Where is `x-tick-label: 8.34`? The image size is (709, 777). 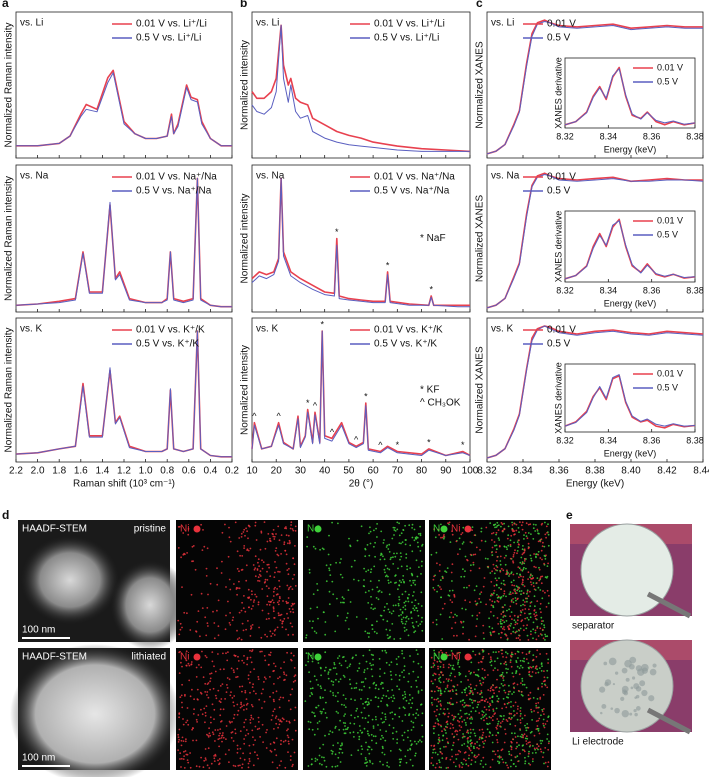
x-tick-label: 8.34 is located at coordinates (609, 440).